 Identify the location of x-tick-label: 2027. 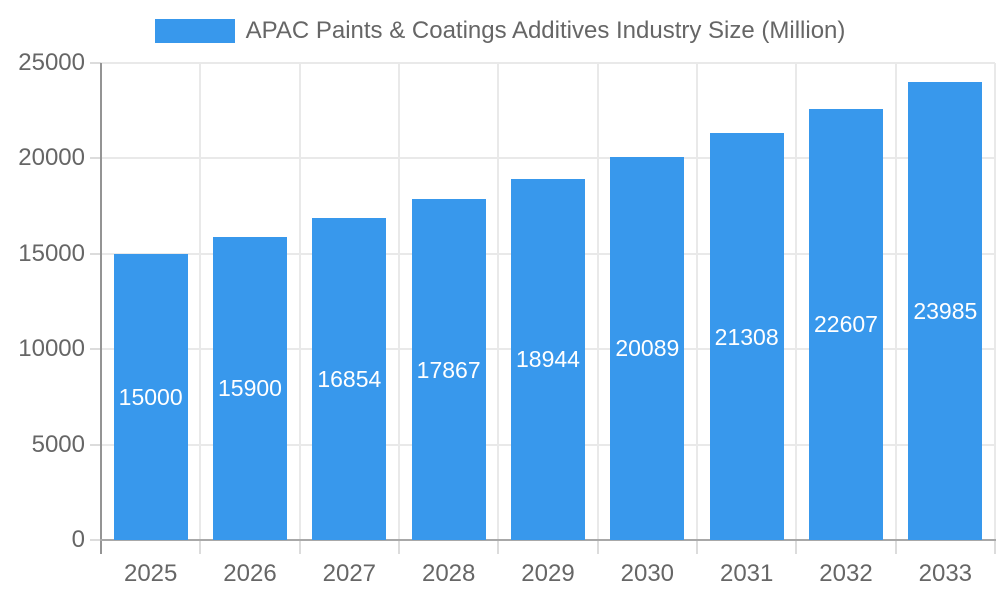
(349, 573).